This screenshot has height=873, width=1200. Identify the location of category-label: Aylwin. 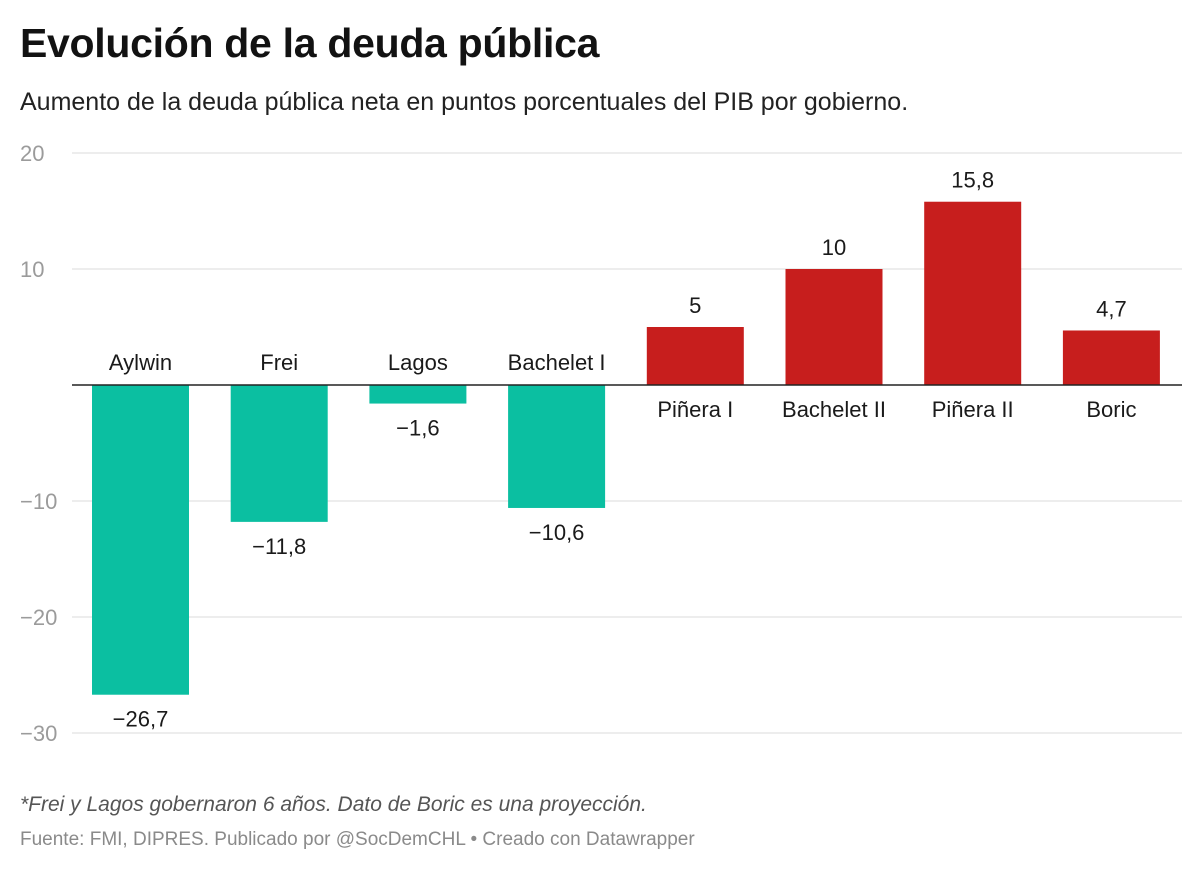
(140, 362).